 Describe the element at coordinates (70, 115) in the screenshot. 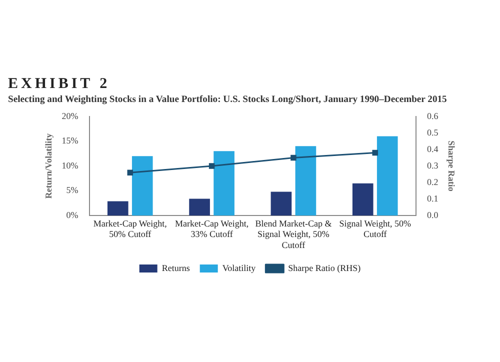

I see `y-tick-label: 20%` at that location.